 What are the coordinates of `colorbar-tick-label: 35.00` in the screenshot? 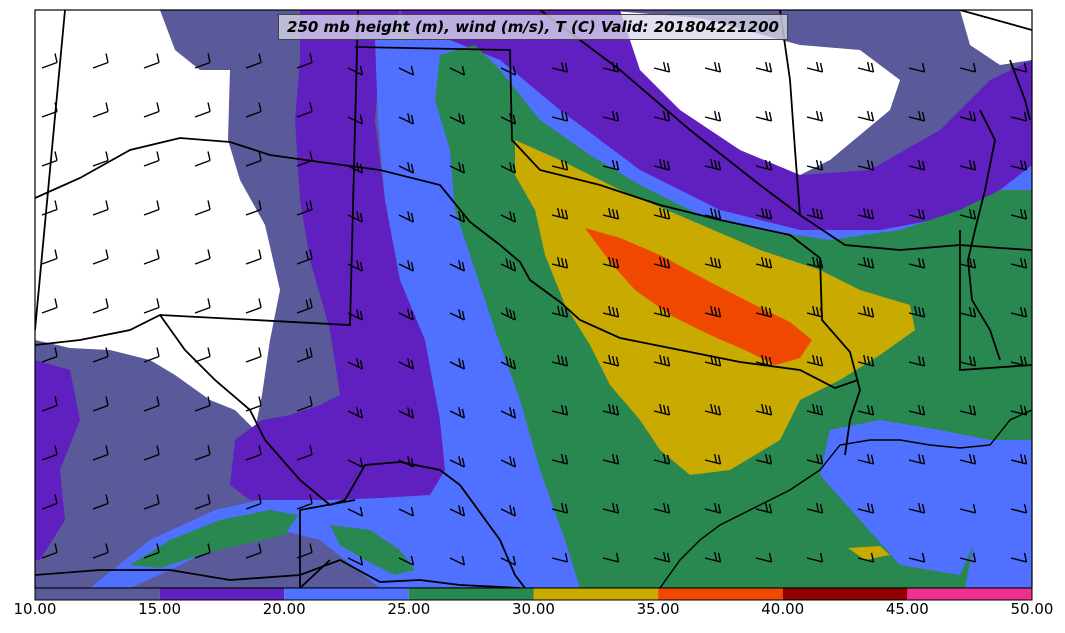 It's located at (658, 609).